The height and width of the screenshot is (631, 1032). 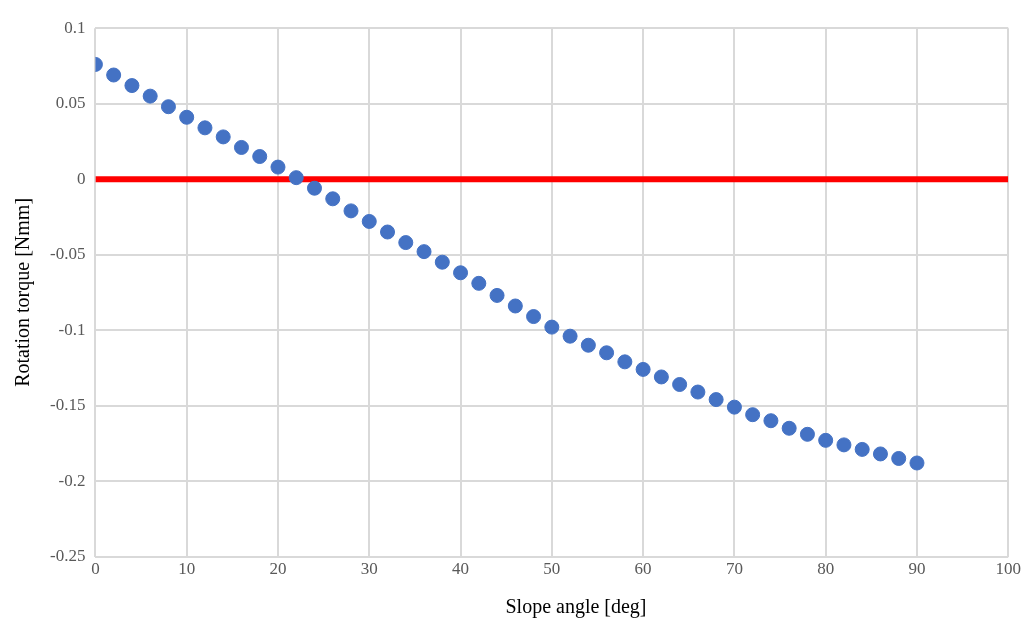 I want to click on y-tick-label: 0.05, so click(x=70, y=103).